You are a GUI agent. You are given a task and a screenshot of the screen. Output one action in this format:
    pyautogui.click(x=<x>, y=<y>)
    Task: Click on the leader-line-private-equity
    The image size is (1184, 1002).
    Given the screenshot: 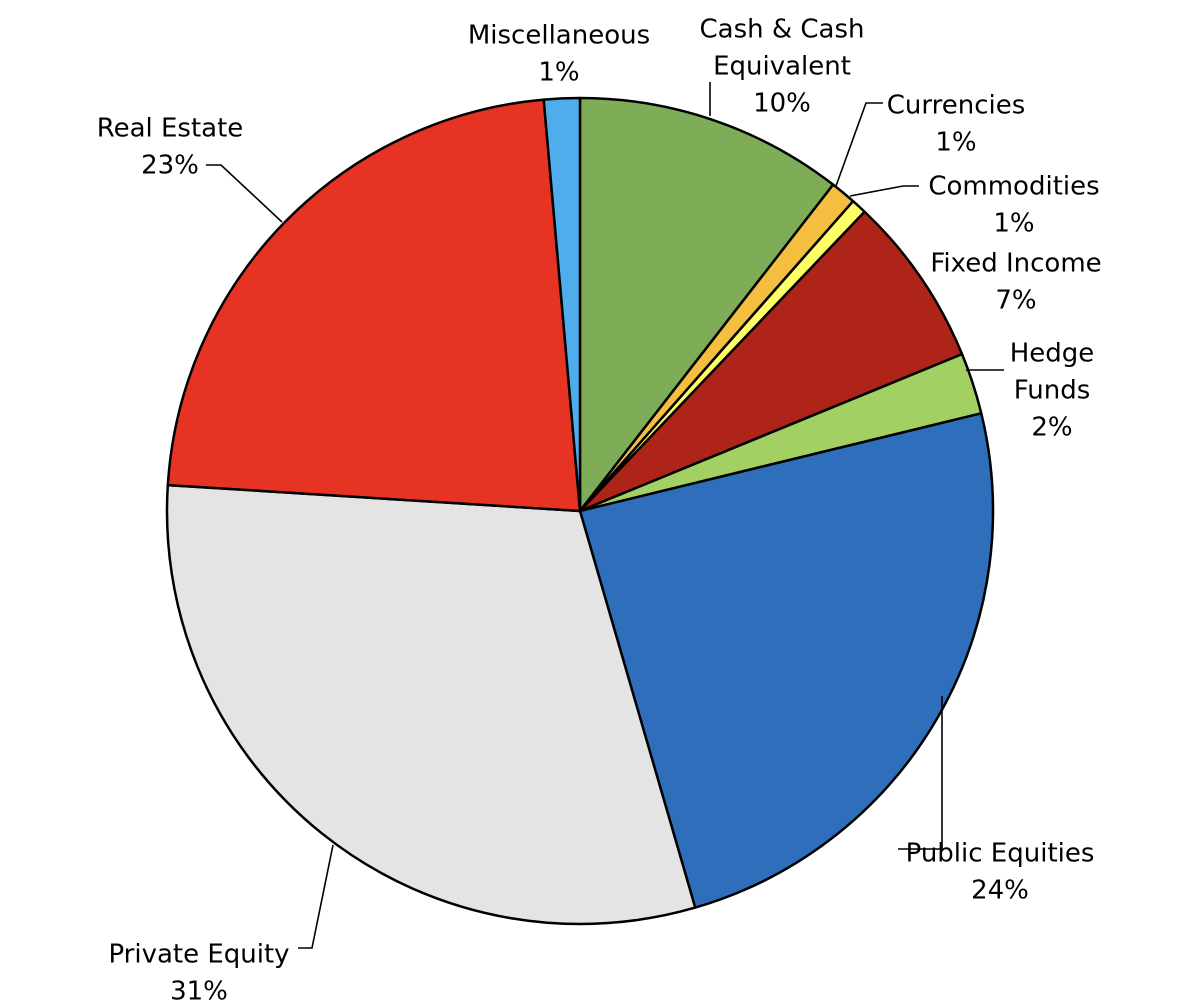 What is the action you would take?
    pyautogui.click(x=316, y=896)
    